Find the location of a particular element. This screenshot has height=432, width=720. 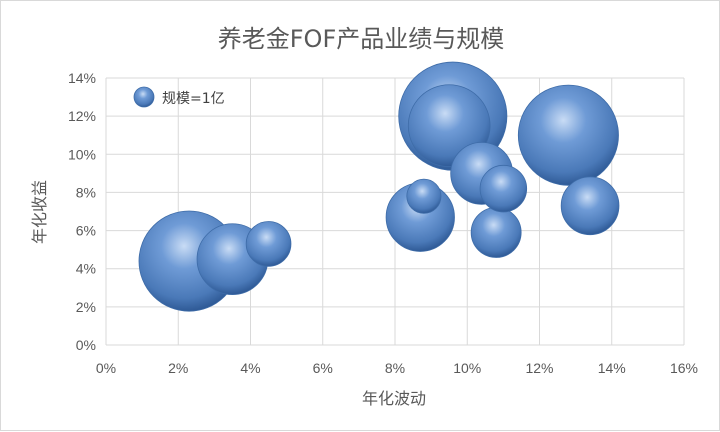

y-tick-label: 12% is located at coordinates (82, 116).